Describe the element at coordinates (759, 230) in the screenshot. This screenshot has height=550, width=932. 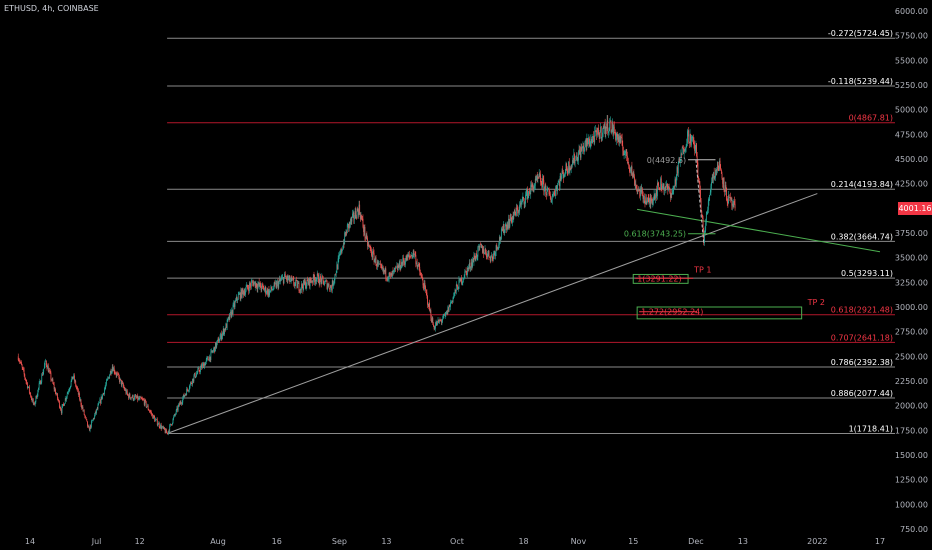
I see `green-trendline` at that location.